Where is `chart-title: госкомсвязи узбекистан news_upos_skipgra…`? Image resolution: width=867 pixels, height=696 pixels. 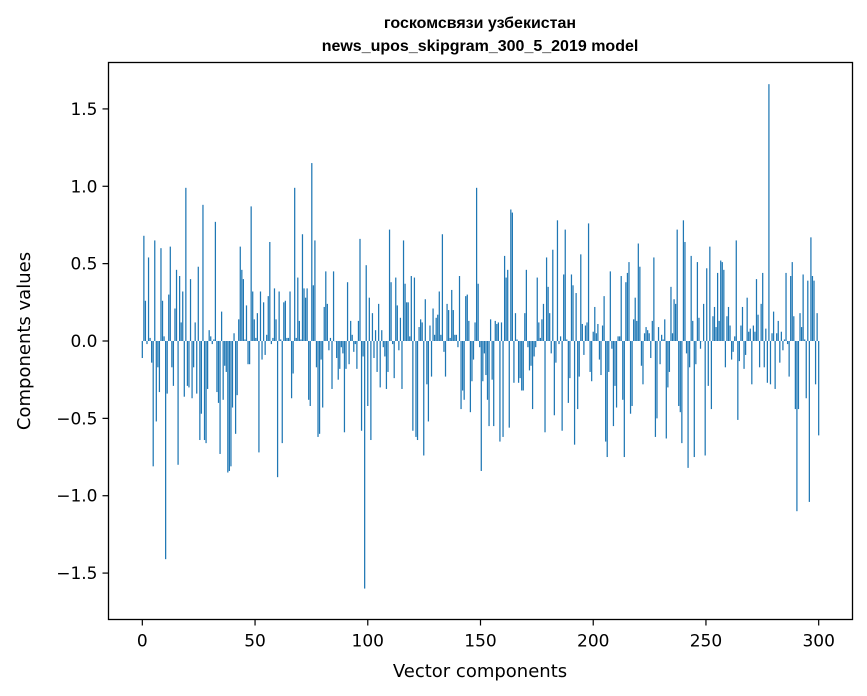
chart-title: госкомсвязи узбекистан news_upos_skipgra… is located at coordinates (480, 35).